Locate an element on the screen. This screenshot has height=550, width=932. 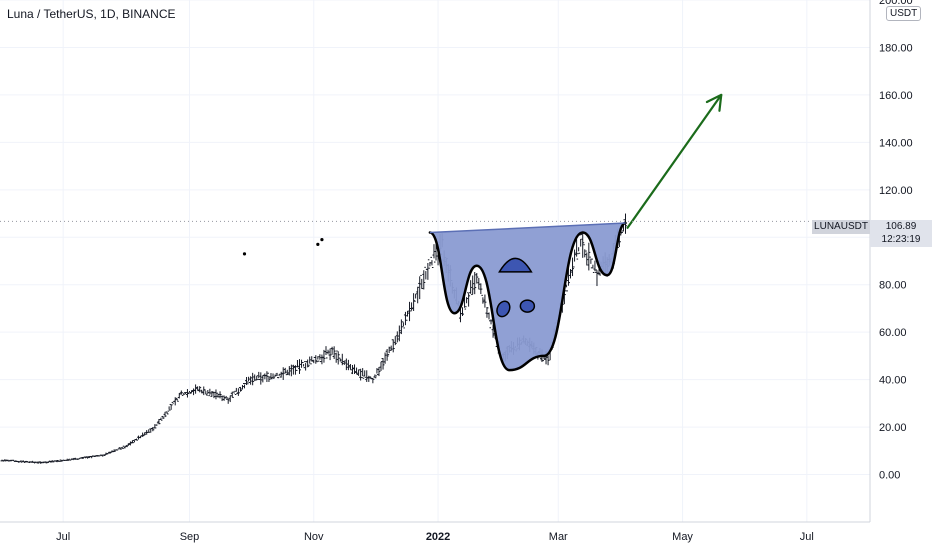
target-arrow-line is located at coordinates (674, 161).